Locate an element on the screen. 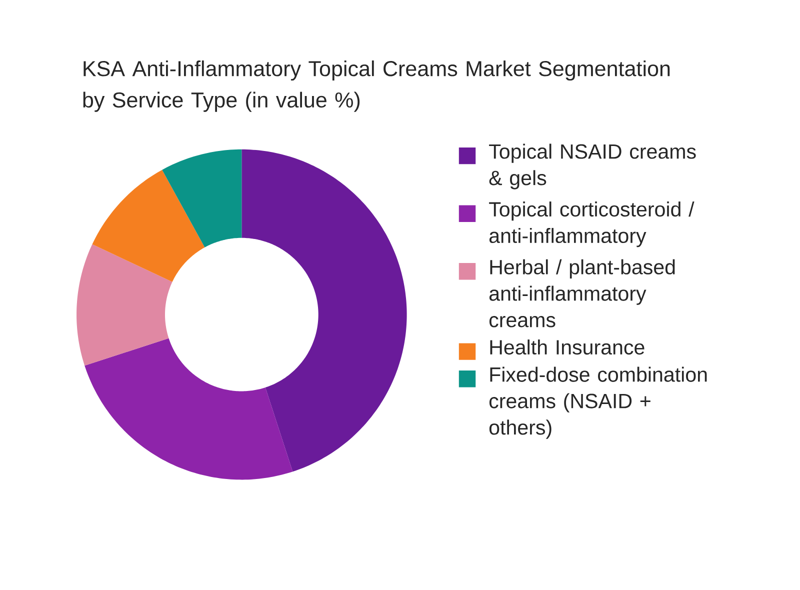 The width and height of the screenshot is (800, 590). legend-label: Fixed-dose combination creams (NSAID + others) is located at coordinates (598, 402).